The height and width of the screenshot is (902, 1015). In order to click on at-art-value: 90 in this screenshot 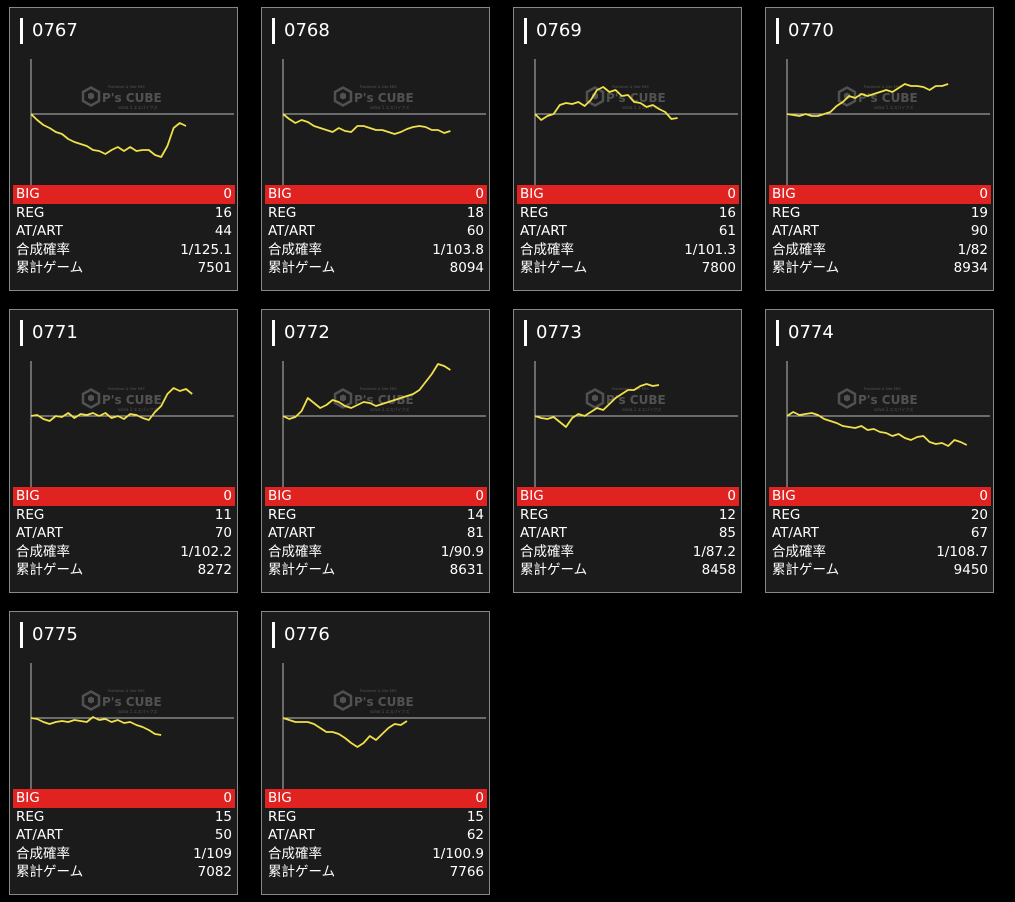, I will do `click(979, 231)`.